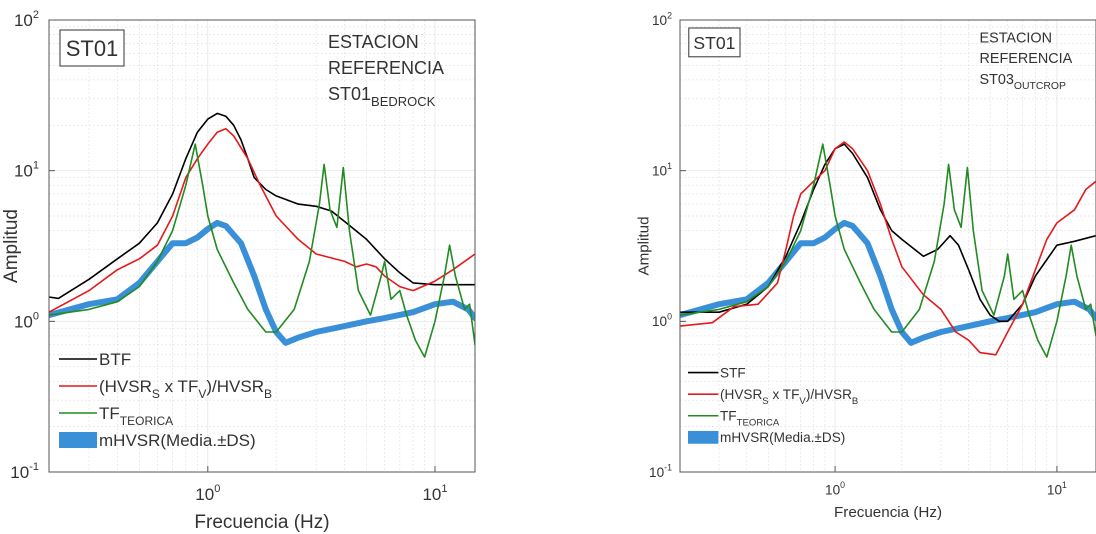  I want to click on legend-entry-1: STF, so click(733, 372).